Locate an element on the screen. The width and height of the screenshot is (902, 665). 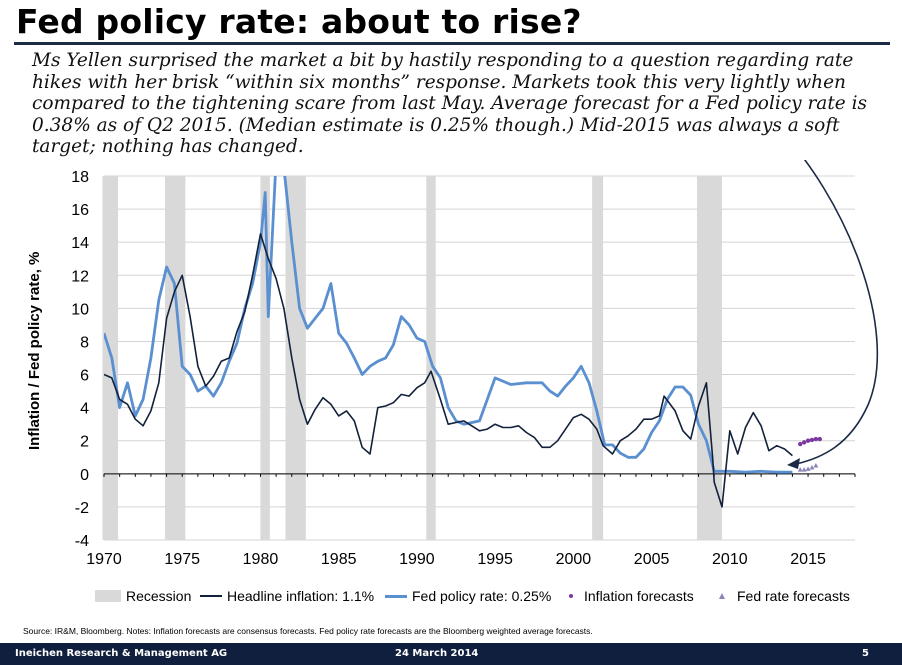
y-tick-label: 12 is located at coordinates (80, 276).